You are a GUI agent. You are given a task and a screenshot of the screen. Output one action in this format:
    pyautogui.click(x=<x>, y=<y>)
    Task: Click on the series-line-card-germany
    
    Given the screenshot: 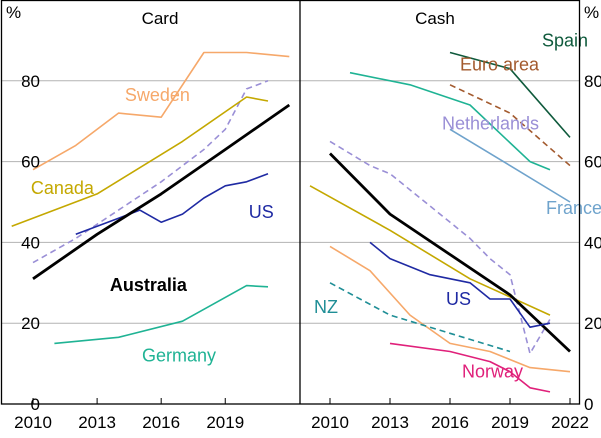 What is the action you would take?
    pyautogui.click(x=161, y=314)
    